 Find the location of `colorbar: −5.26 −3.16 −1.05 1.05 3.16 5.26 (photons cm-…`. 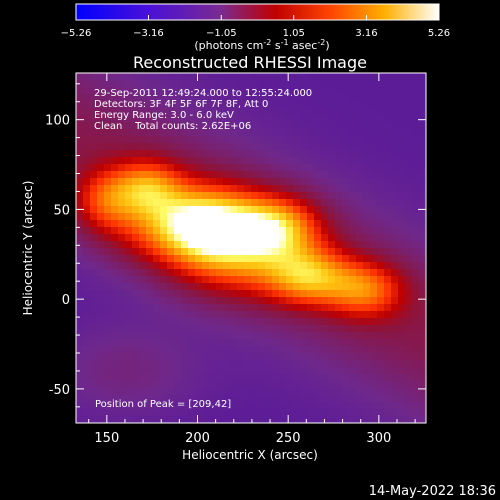

colorbar: −5.26 −3.16 −1.05 1.05 3.16 5.26 (photons cm-… is located at coordinates (255, 27).